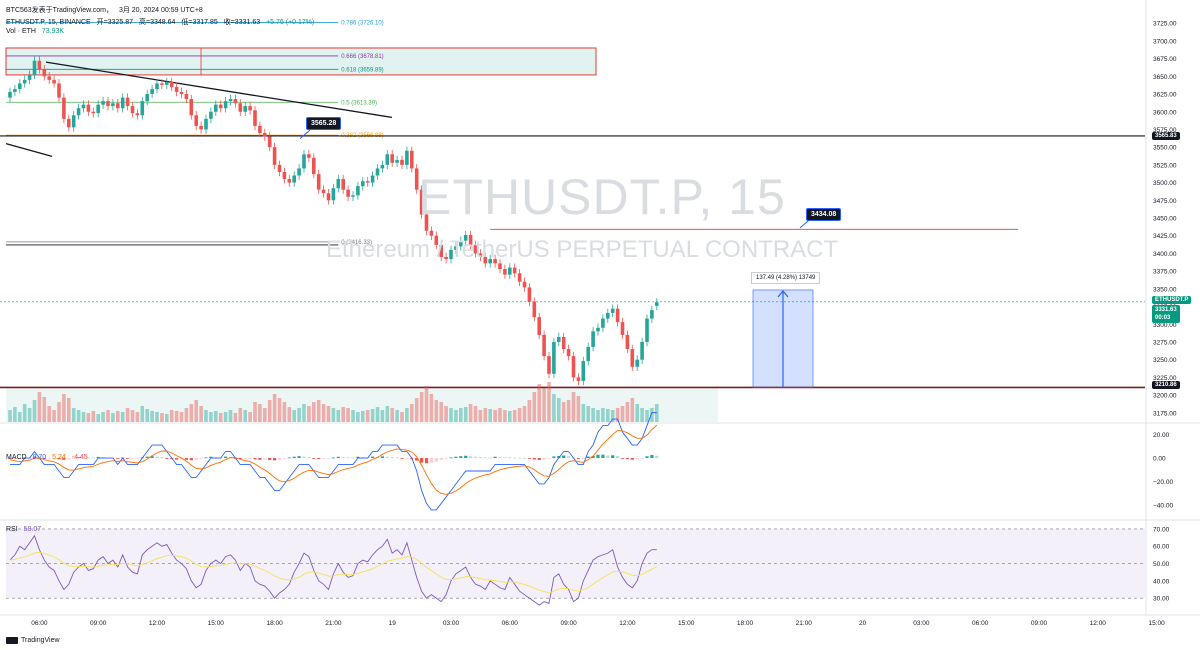 The height and width of the screenshot is (650, 1200). Describe the element at coordinates (686, 623) in the screenshot. I see `time-tick-label: 15:00` at that location.